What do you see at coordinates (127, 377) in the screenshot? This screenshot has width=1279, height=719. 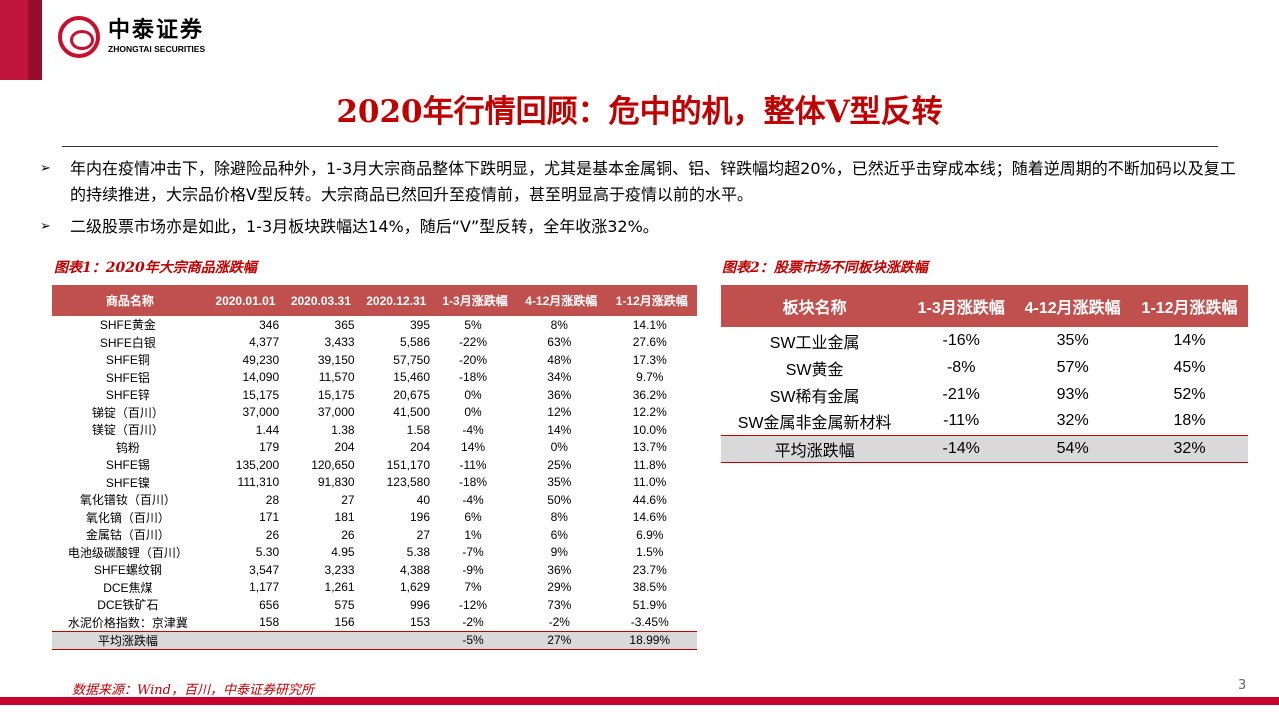 I see `table-cell: SHFE铝` at bounding box center [127, 377].